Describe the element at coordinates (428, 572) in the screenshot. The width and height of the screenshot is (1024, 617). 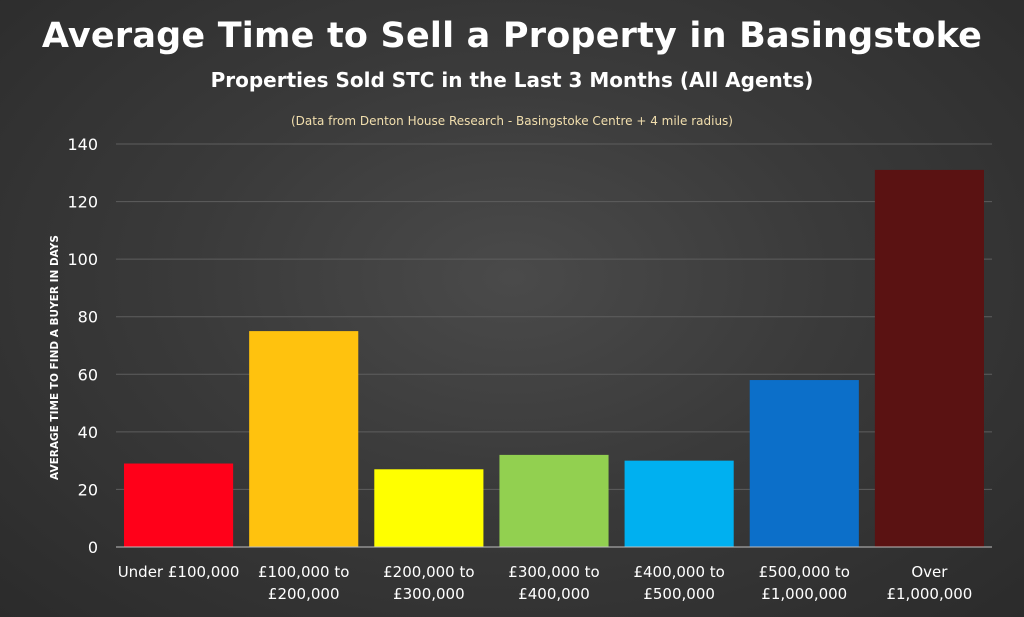
I see `x-category-label-line: £200,000 to` at that location.